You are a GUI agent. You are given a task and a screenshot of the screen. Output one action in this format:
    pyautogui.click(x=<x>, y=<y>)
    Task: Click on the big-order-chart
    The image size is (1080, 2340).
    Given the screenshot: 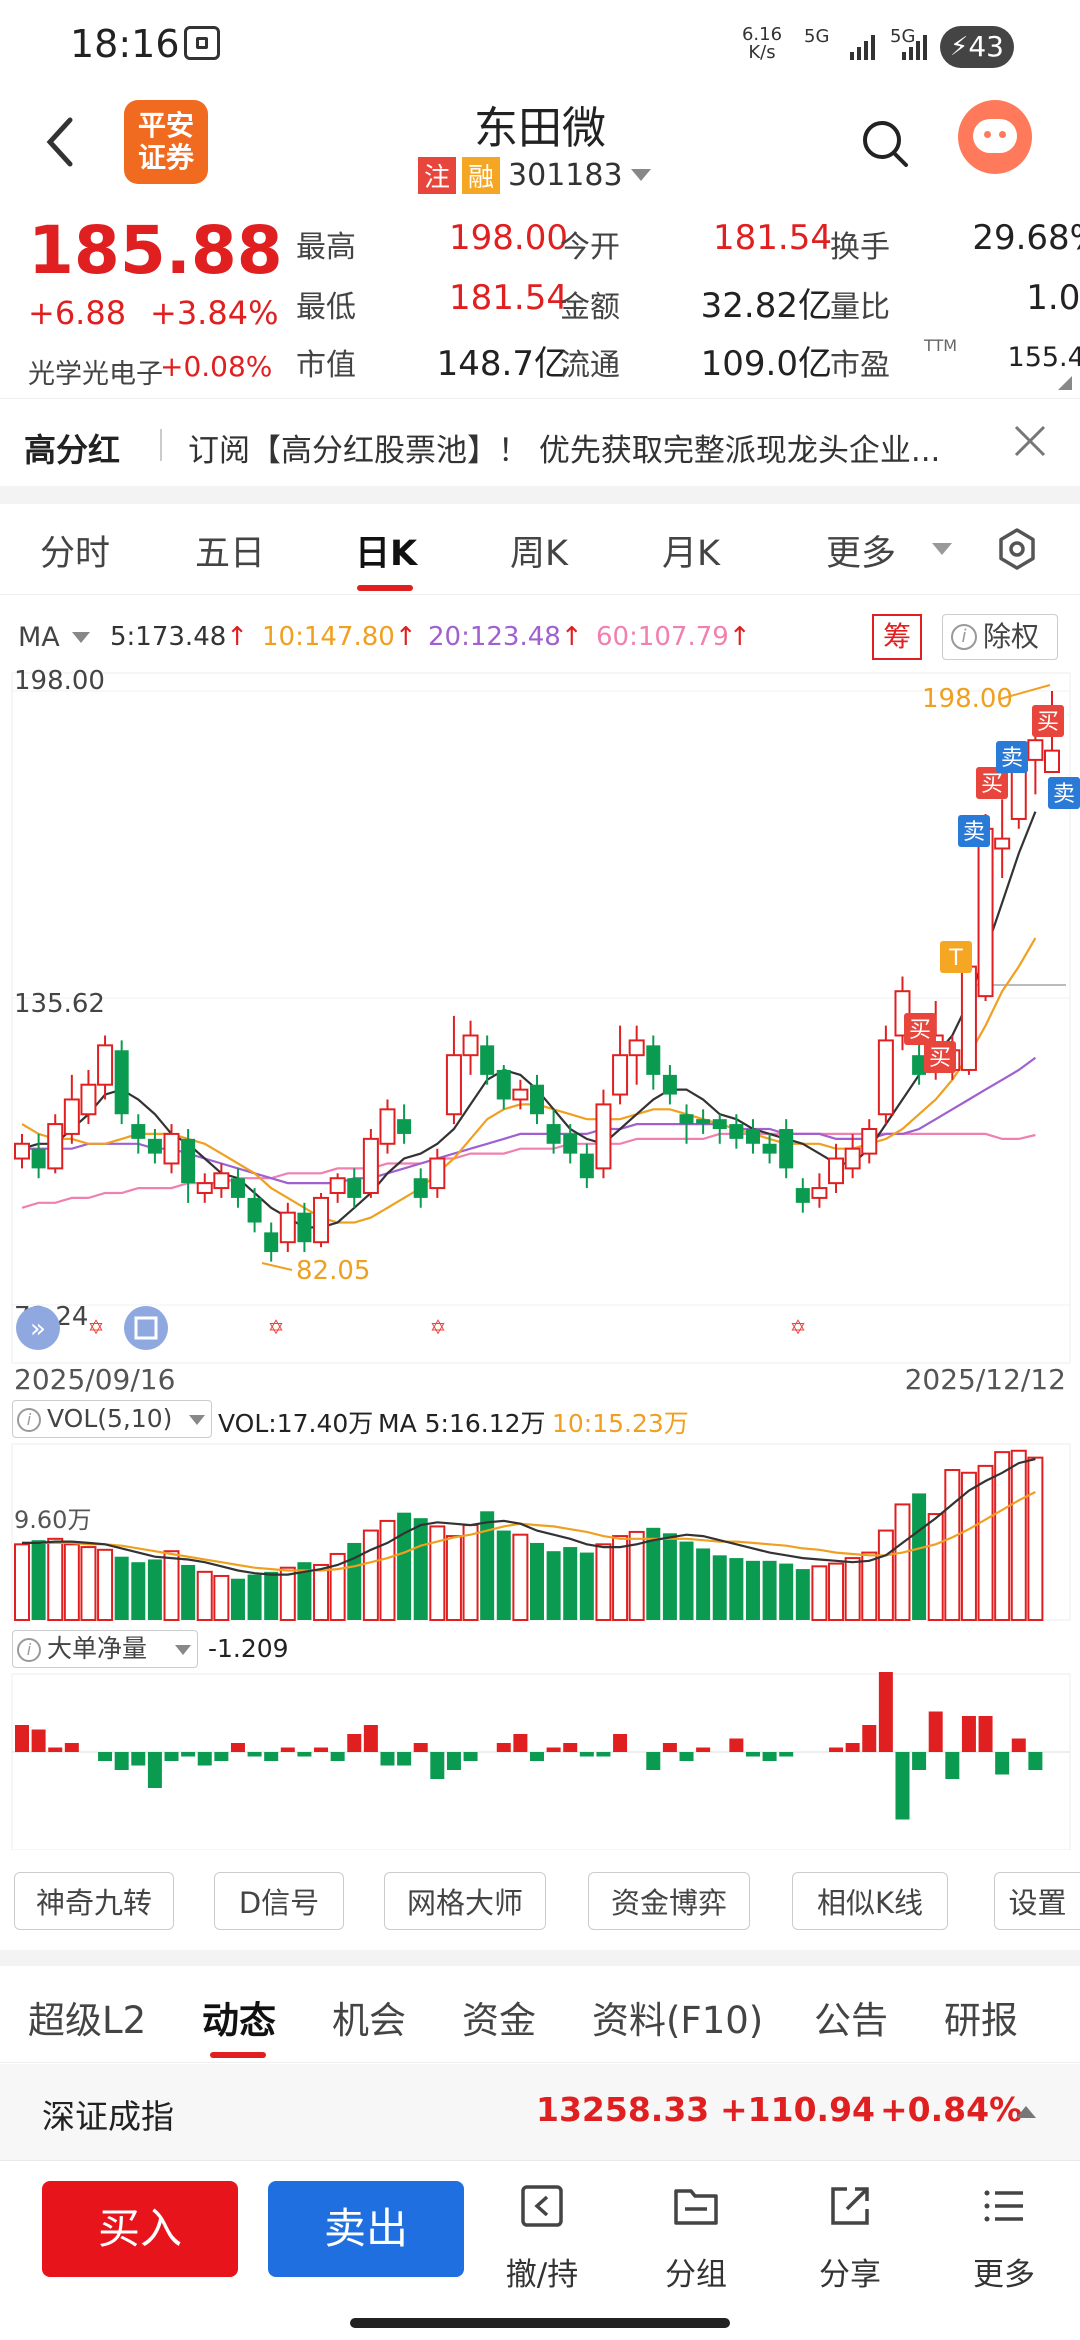 What is the action you would take?
    pyautogui.click(x=540, y=1761)
    